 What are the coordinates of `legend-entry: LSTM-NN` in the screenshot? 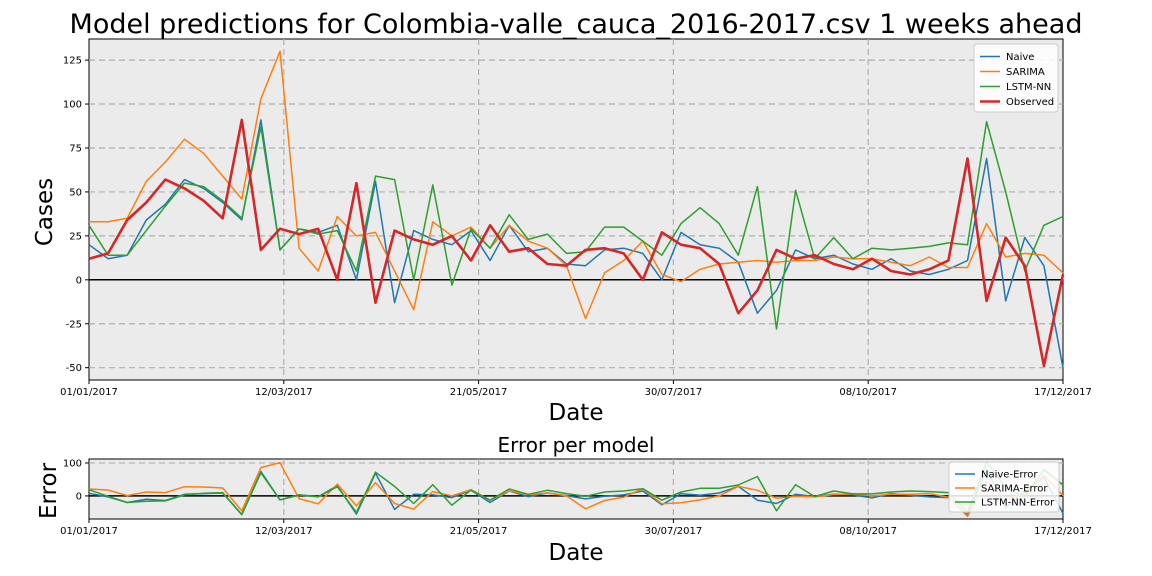 It's located at (1028, 87).